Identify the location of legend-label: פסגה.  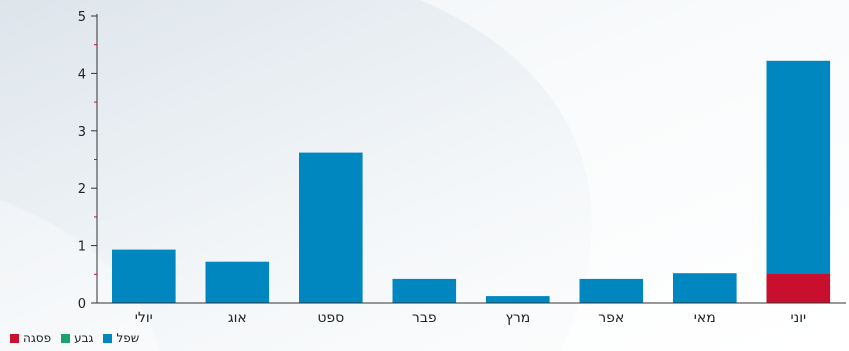
(37, 338).